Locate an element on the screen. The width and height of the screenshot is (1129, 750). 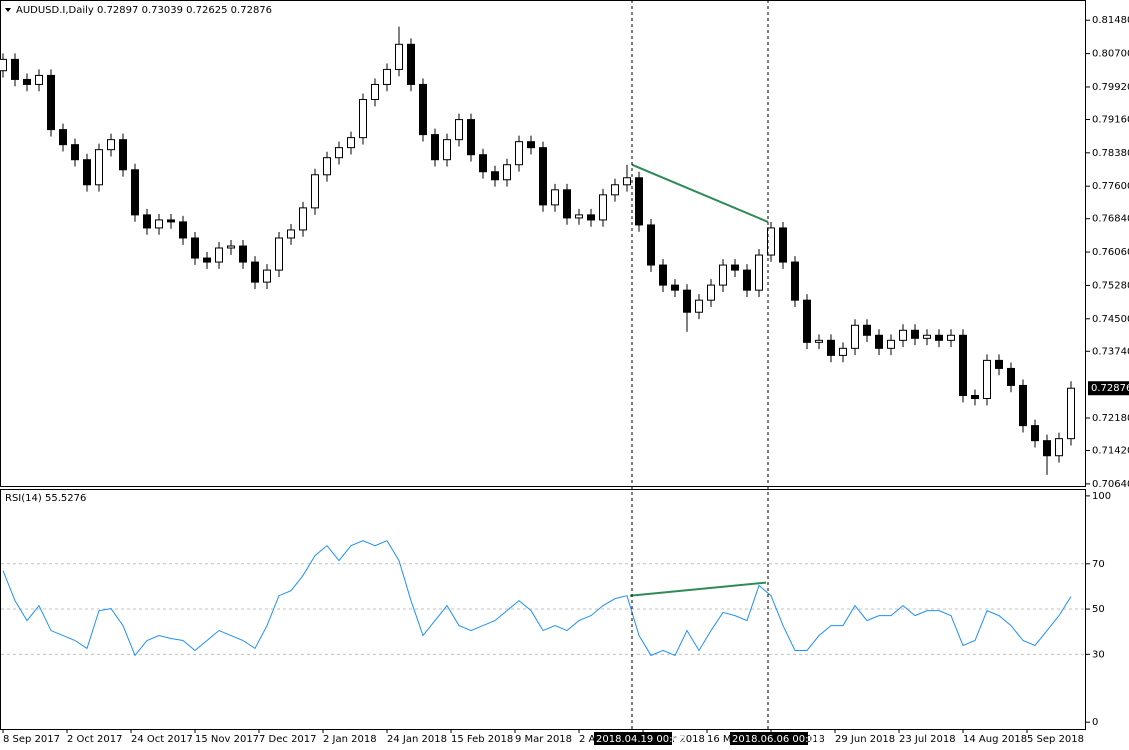
last-price-label: 0.72876 is located at coordinates (1110, 388).